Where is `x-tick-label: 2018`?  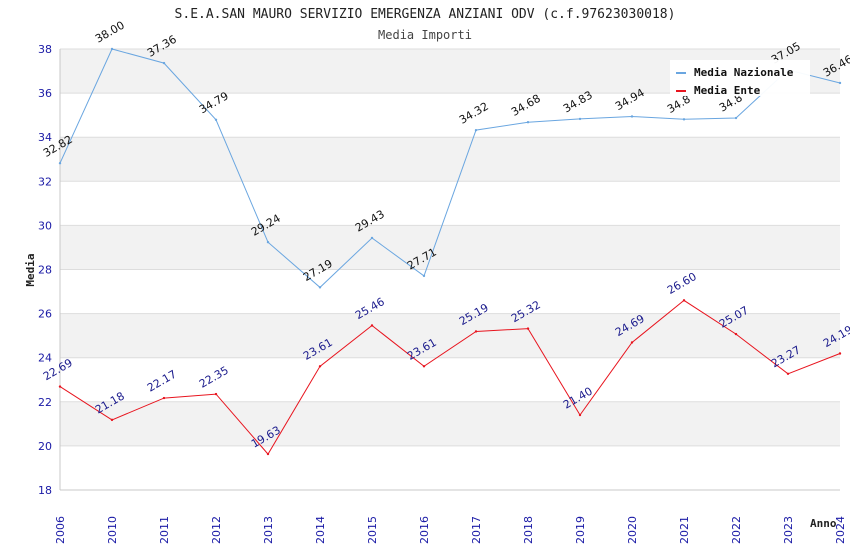
x-tick-label: 2018 is located at coordinates (528, 530).